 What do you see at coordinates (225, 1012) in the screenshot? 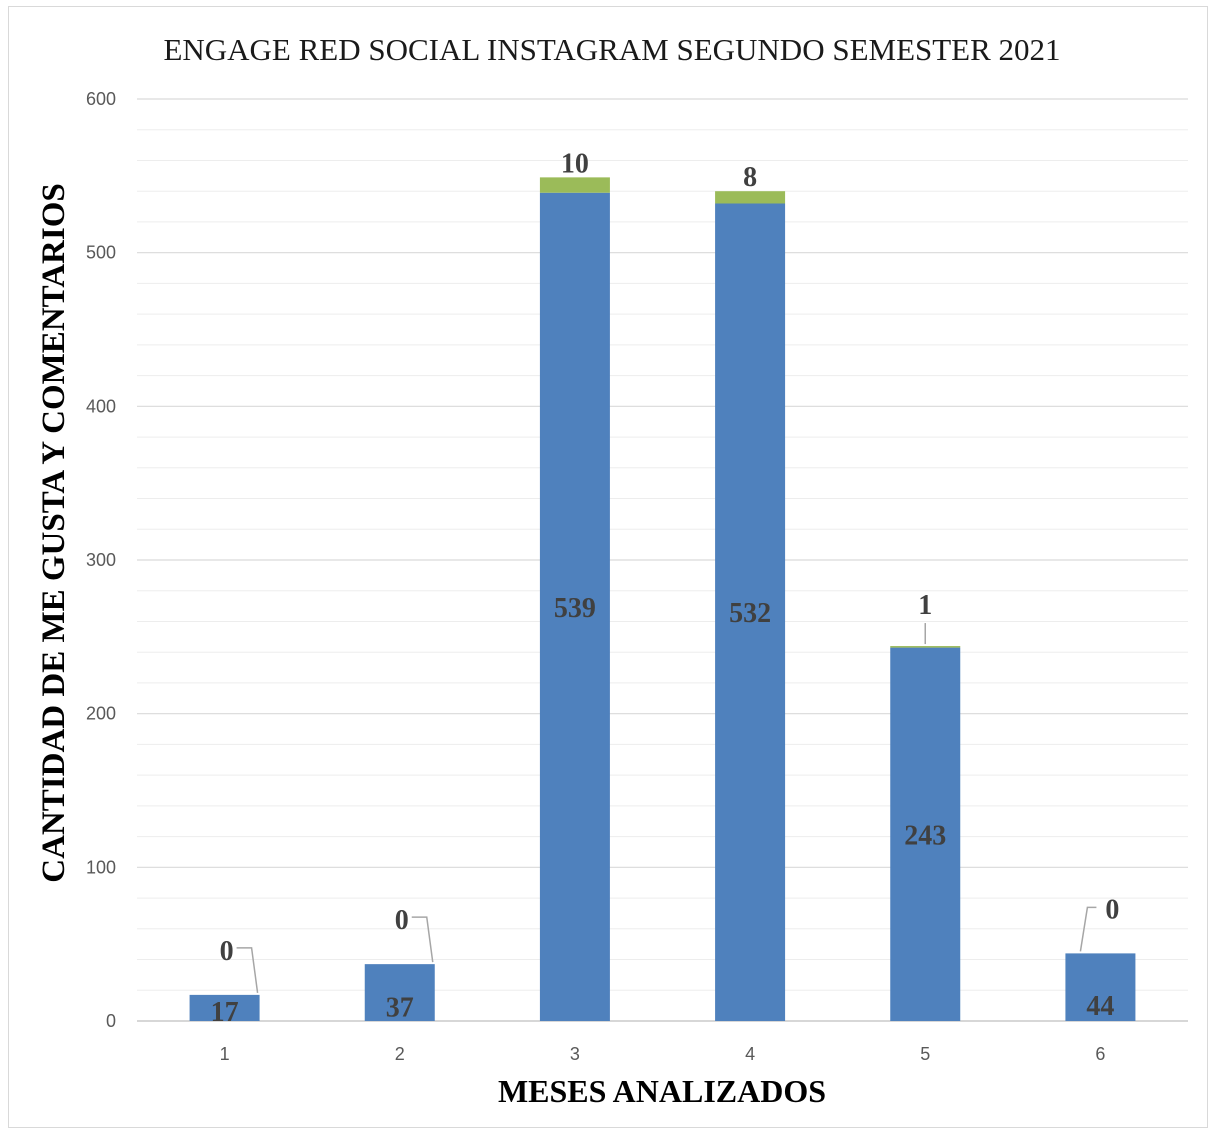
I see `data-label-base-1: 17` at bounding box center [225, 1012].